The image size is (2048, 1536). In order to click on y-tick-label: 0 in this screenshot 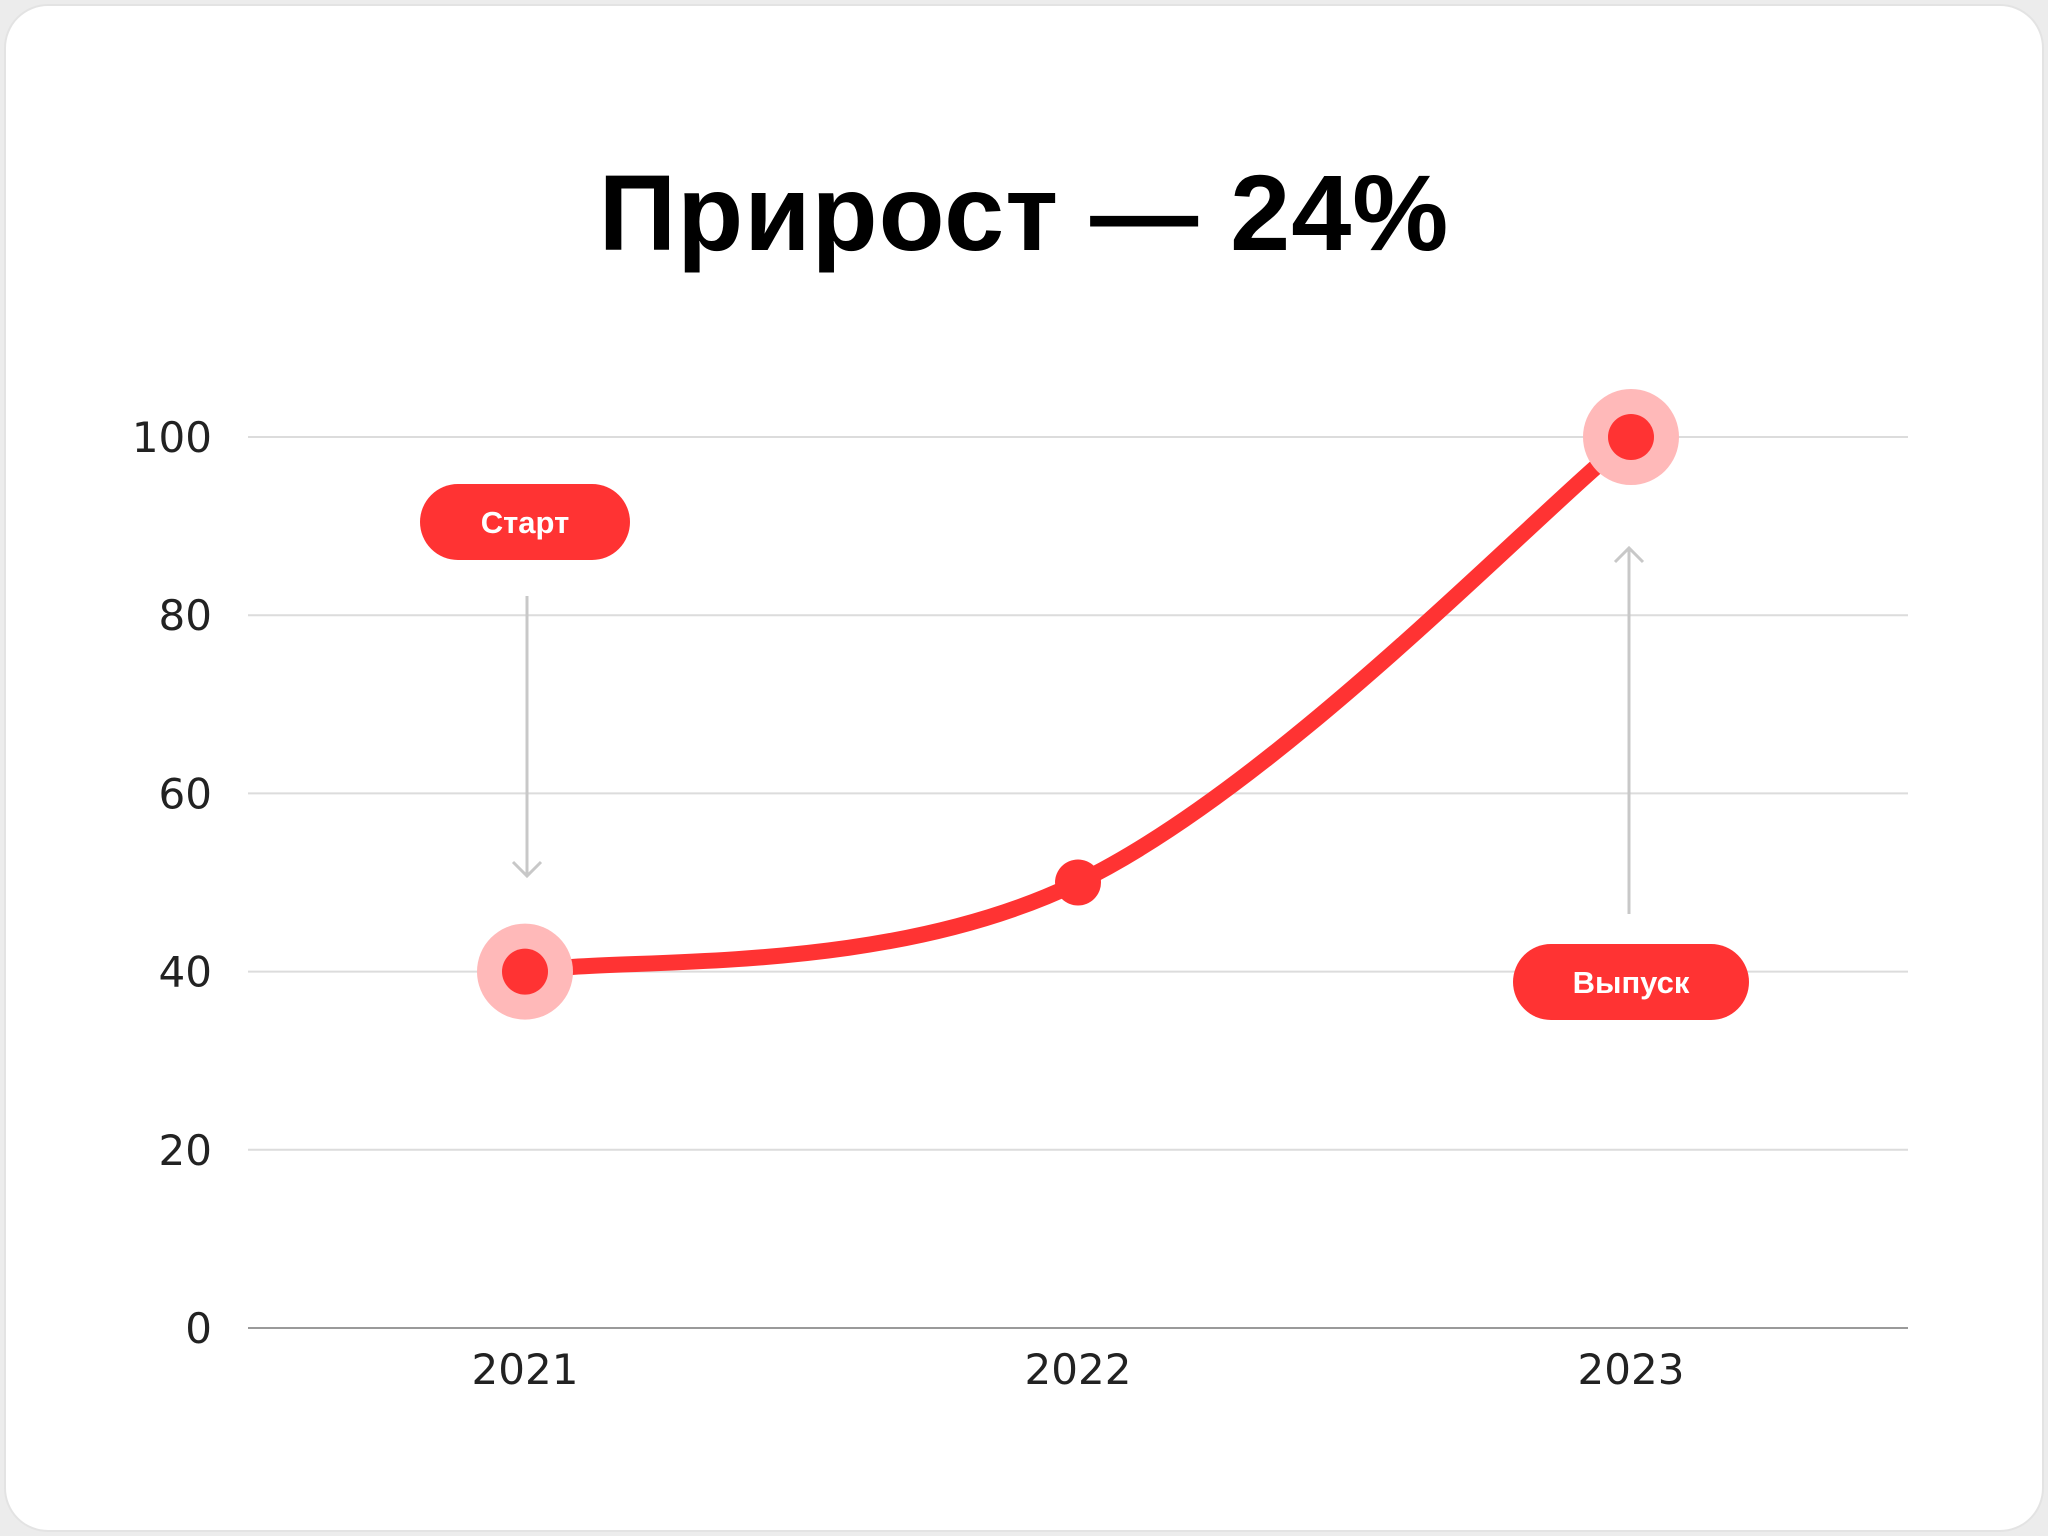, I will do `click(198, 1328)`.